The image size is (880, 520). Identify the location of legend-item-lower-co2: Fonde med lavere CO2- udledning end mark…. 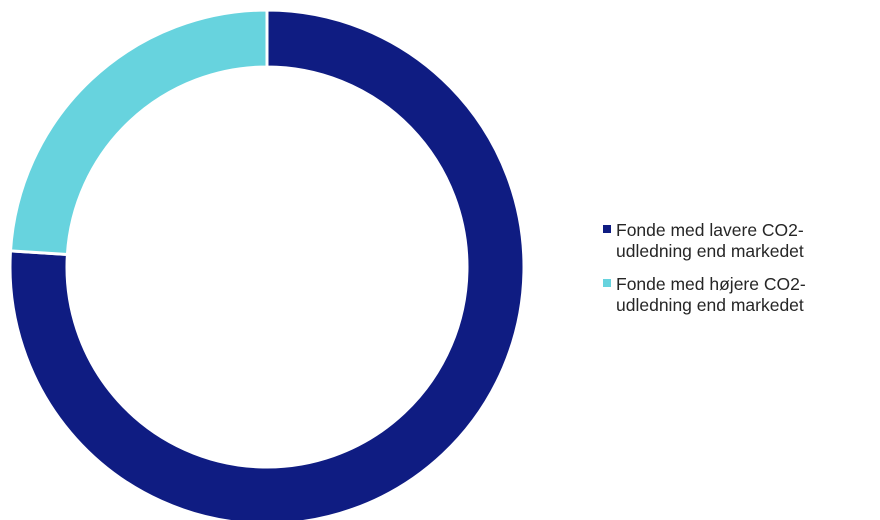
(738, 241).